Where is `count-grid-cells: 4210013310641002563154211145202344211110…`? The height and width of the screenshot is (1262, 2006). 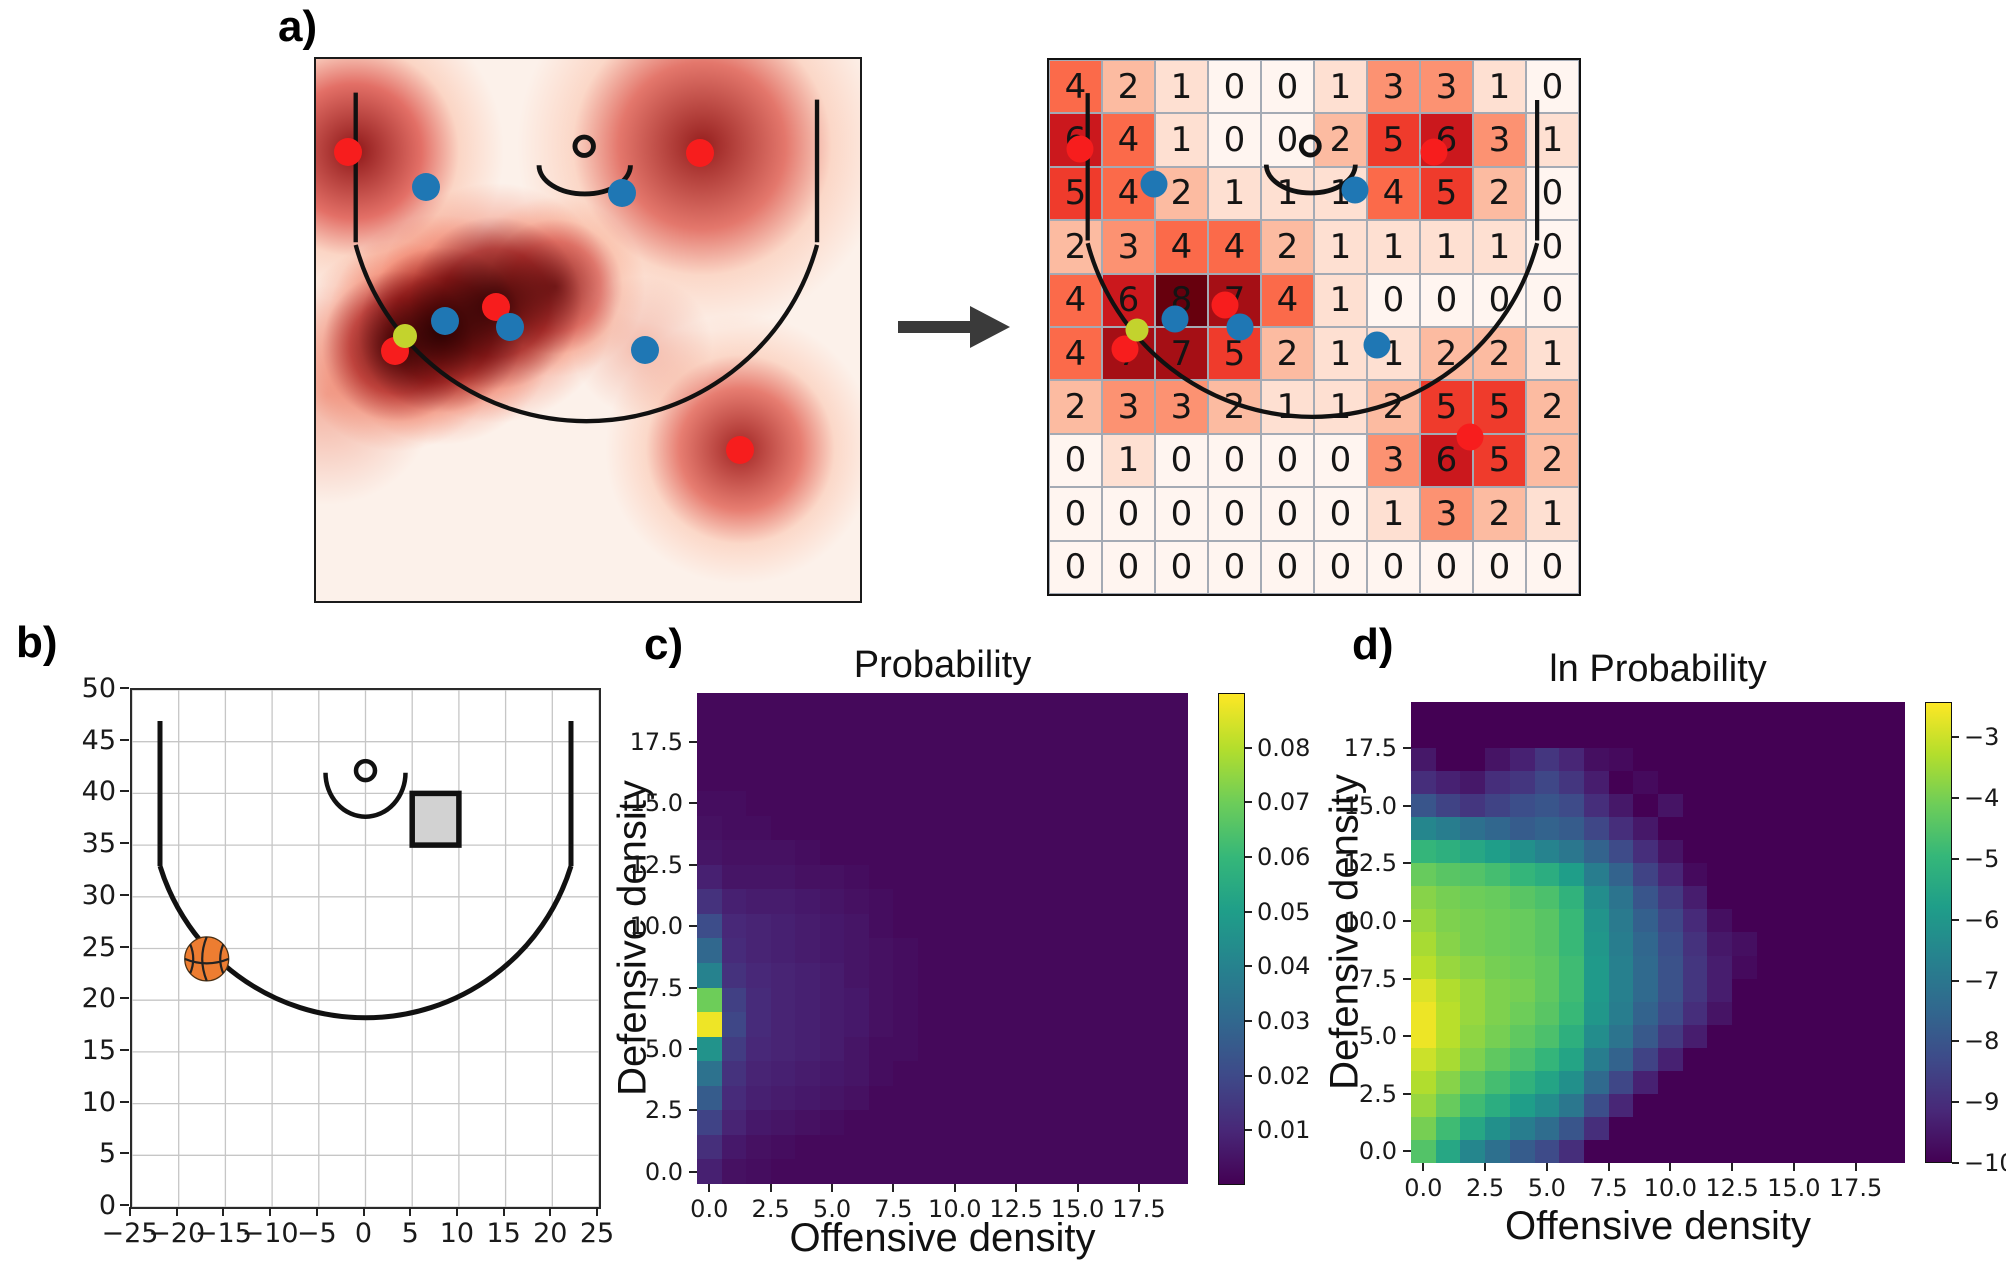 count-grid-cells: 4210013310641002563154211145202344211110… is located at coordinates (1314, 327).